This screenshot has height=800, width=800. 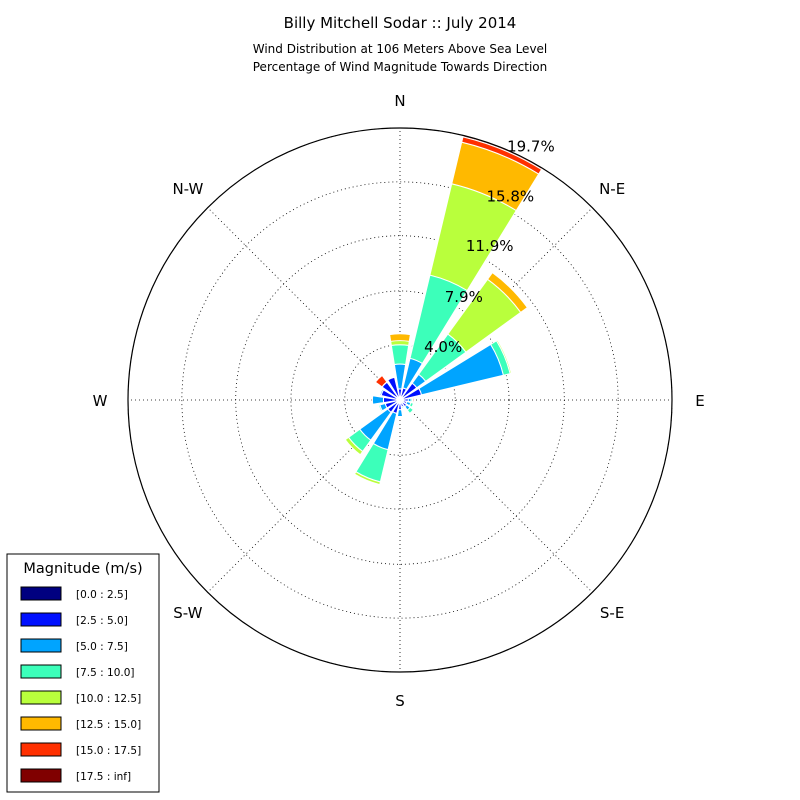 I want to click on legend-item: [7.5 : 10.0], so click(x=77, y=671).